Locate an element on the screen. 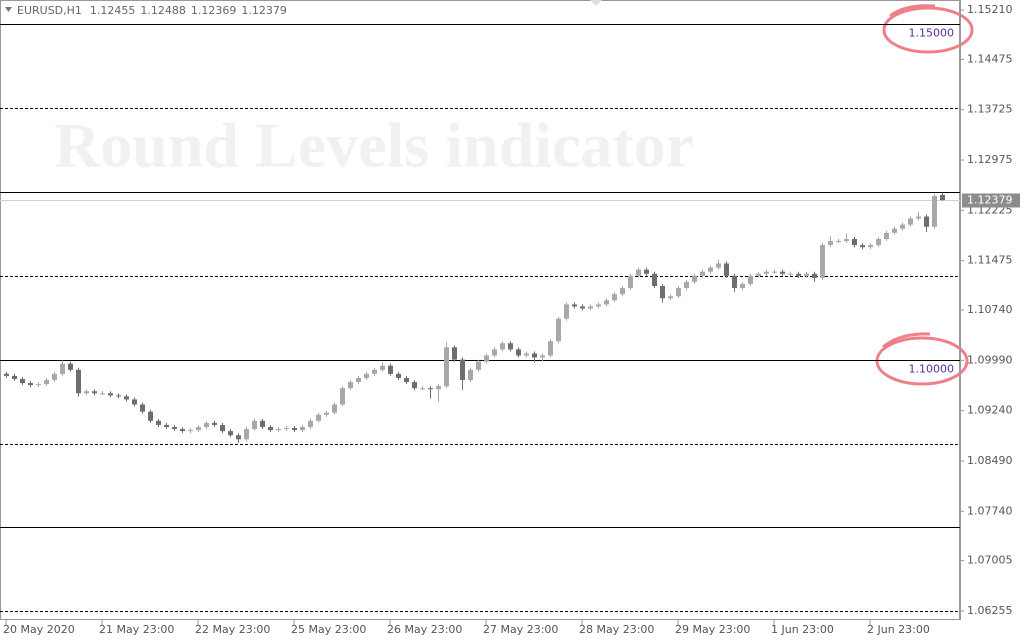  x-tick-label: 25 May 23:00 is located at coordinates (328, 629).